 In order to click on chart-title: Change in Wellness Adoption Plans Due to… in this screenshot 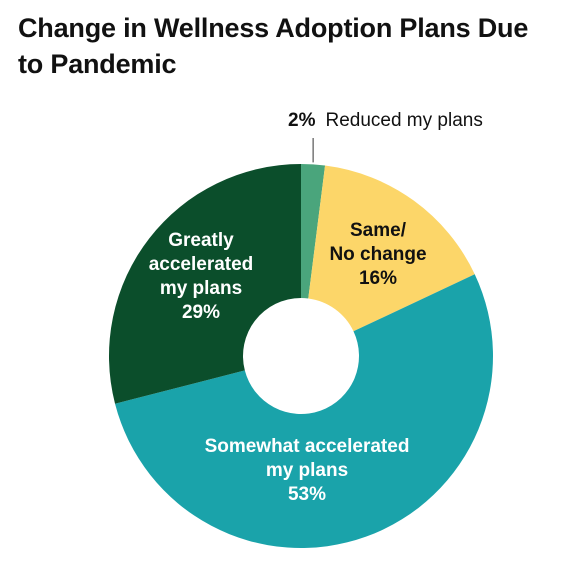, I will do `click(273, 46)`.